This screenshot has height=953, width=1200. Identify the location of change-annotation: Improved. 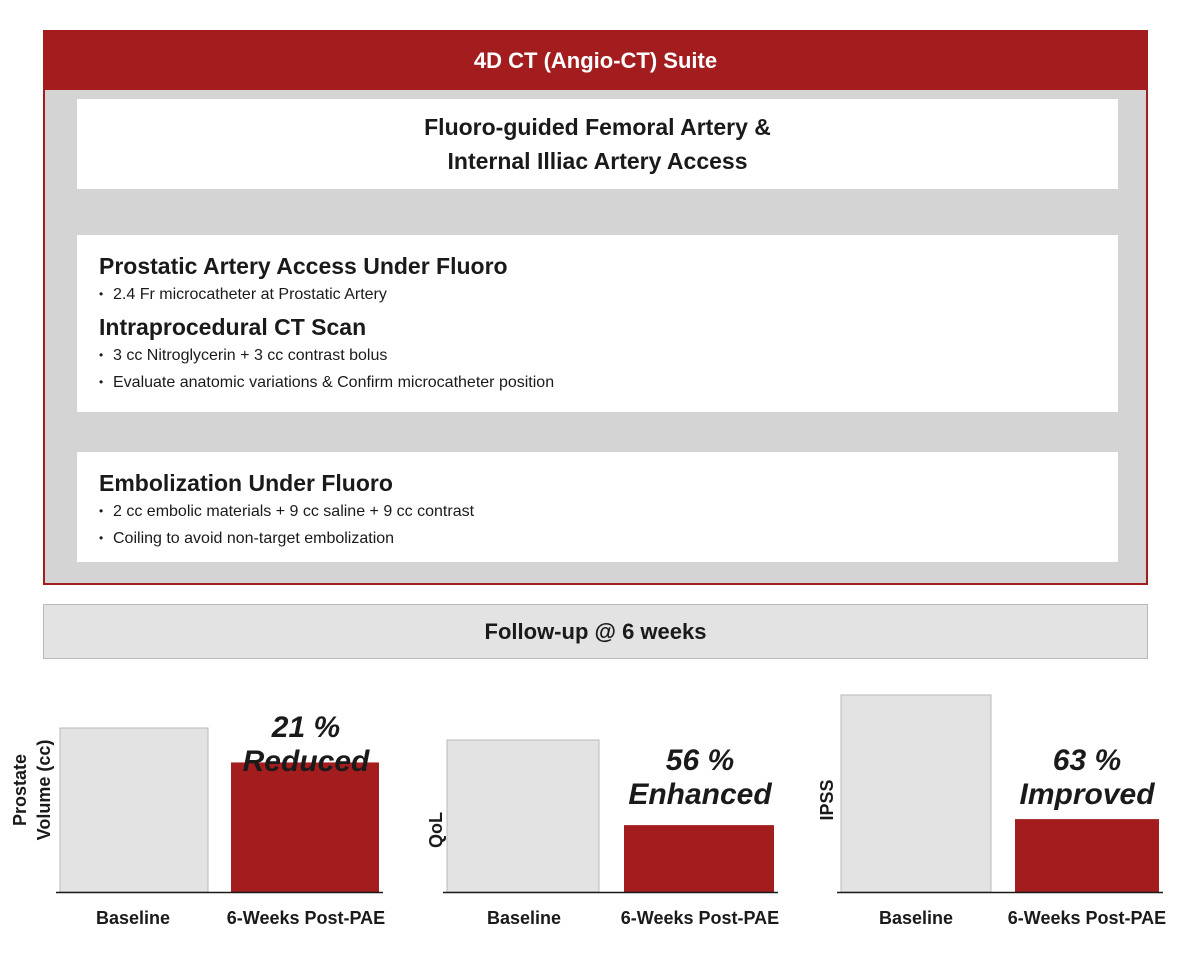
(1087, 794).